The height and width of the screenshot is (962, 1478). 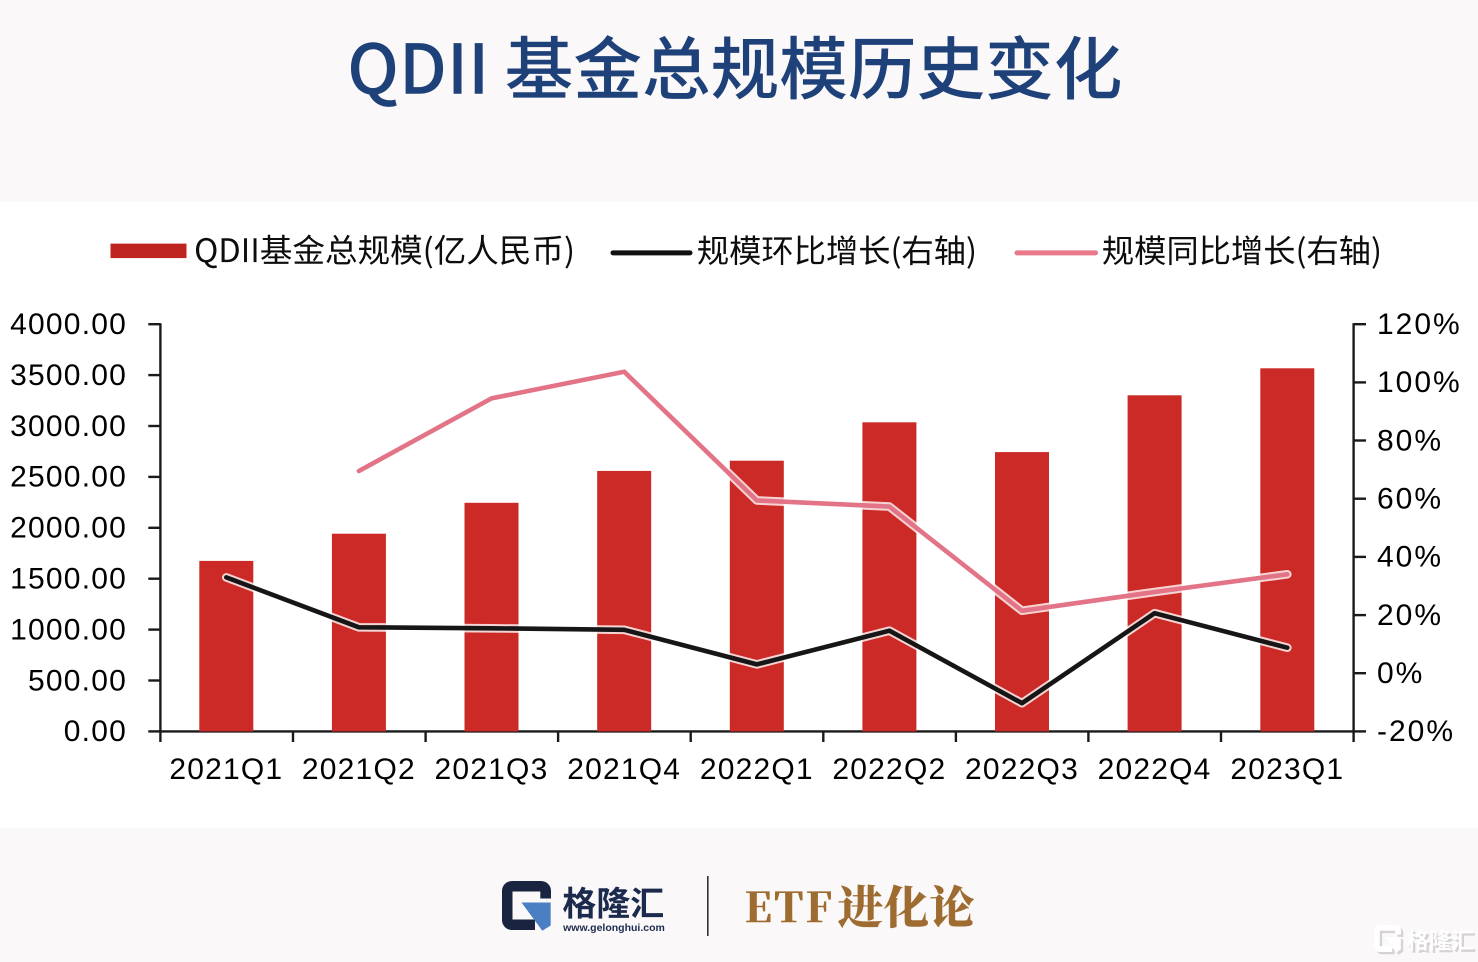 I want to click on svg-text: 3000.00, so click(x=68, y=426).